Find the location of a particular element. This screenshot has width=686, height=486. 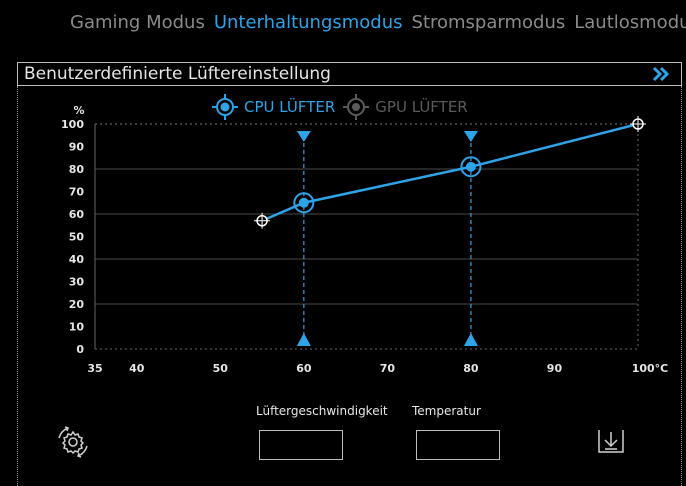

legend-cpu-label: CPU LÜFTER is located at coordinates (290, 107).